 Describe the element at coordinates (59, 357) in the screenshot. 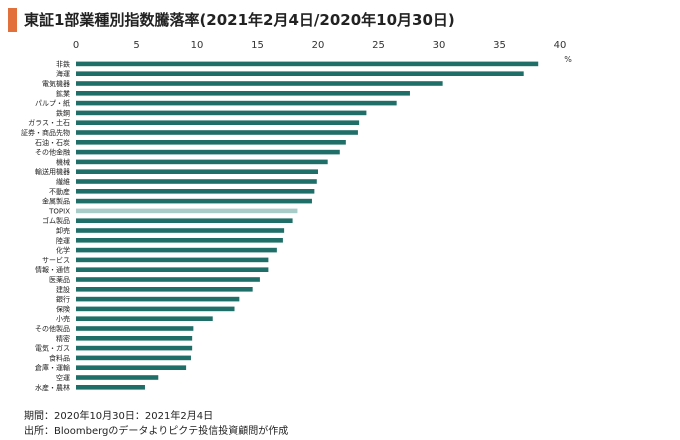

I see `category-label: 食料品` at that location.